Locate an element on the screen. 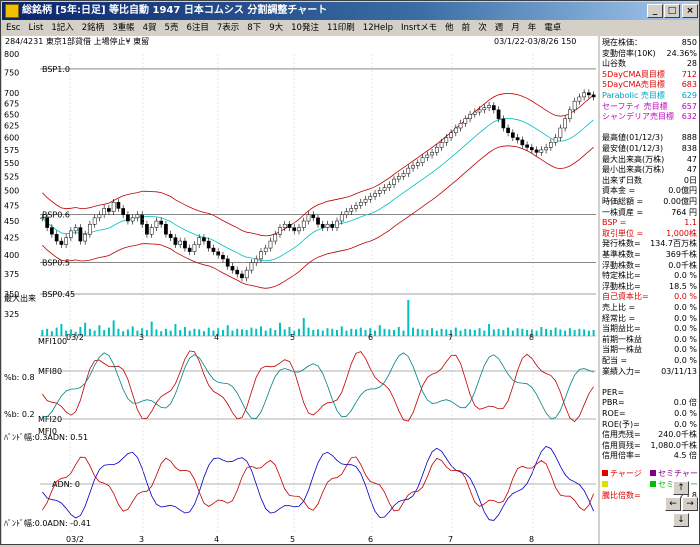 The width and height of the screenshot is (700, 547). info-value: 1,000株 is located at coordinates (681, 233).